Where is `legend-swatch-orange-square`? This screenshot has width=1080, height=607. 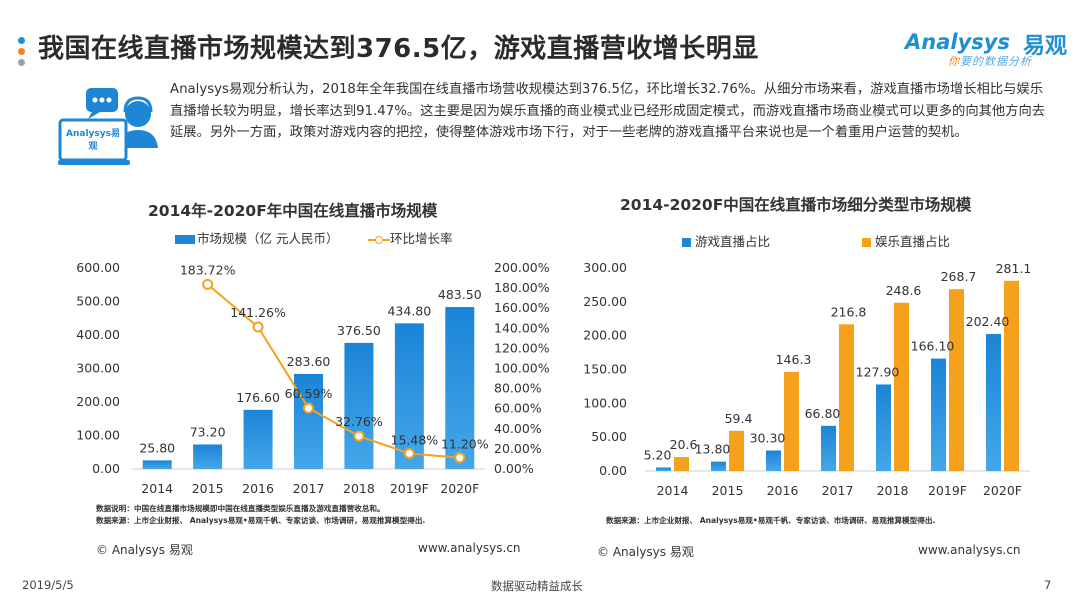 legend-swatch-orange-square is located at coordinates (866, 242).